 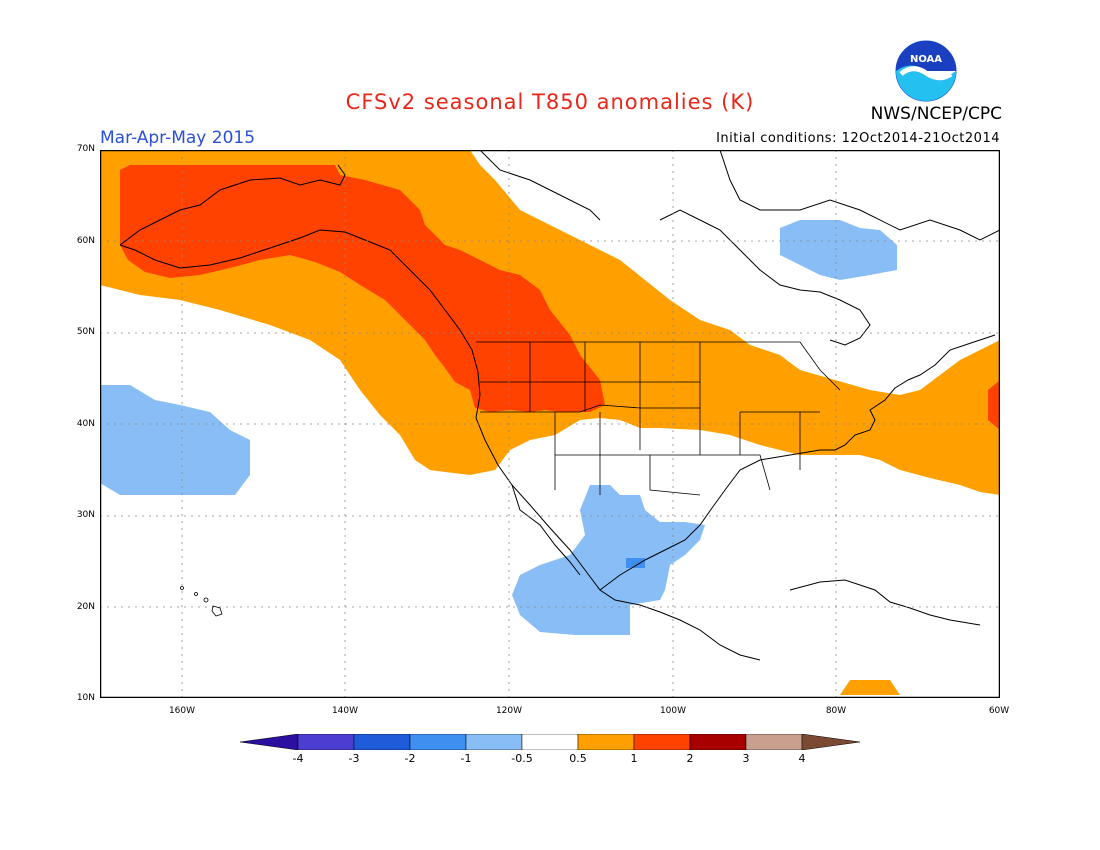 I want to click on lat-label: 40N, so click(x=85, y=424).